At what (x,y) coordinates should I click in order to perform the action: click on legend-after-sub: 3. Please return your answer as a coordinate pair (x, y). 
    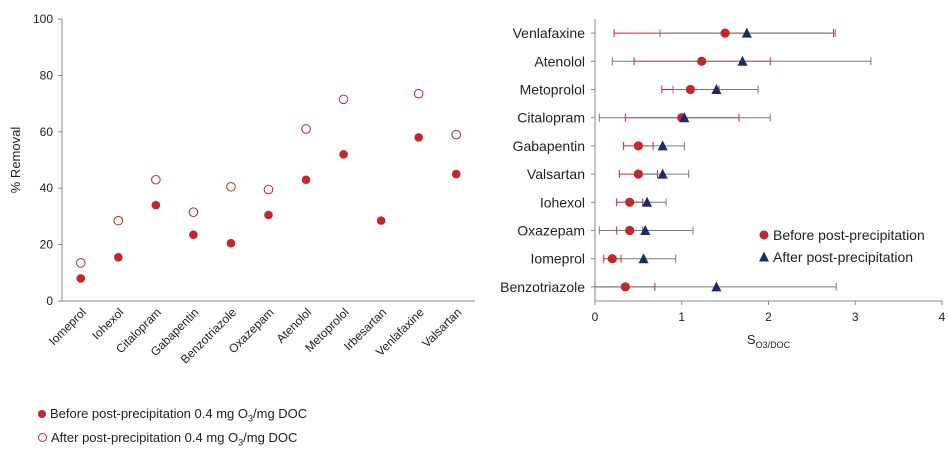
    Looking at the image, I should click on (241, 442).